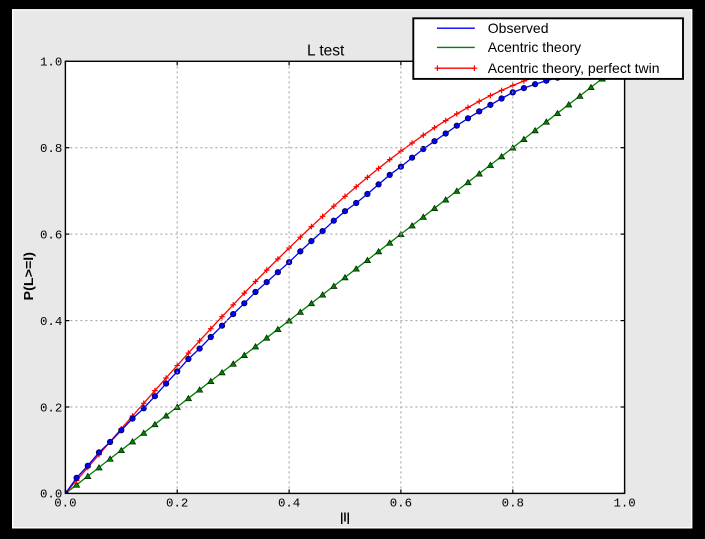  What do you see at coordinates (574, 68) in the screenshot?
I see `svg-text: Acentric theory, perfect twin` at bounding box center [574, 68].